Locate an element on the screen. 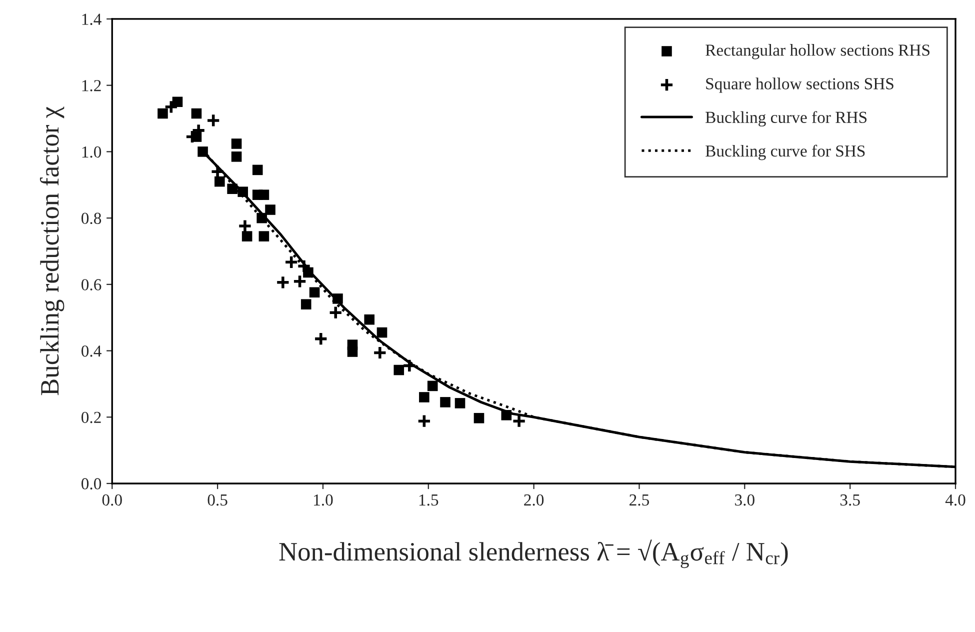 Image resolution: width=975 pixels, height=632 pixels. y-tick-label: 1.2 is located at coordinates (91, 86).